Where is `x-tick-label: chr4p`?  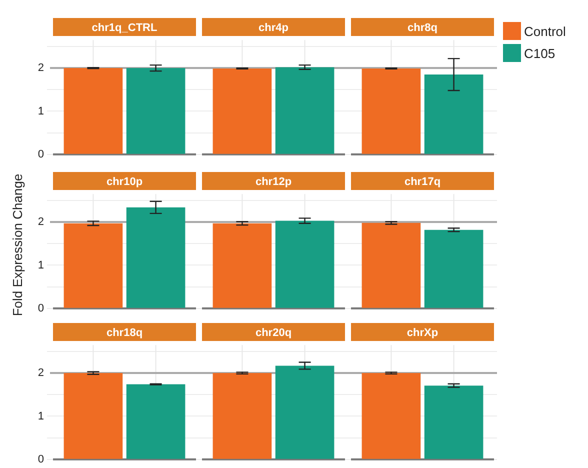
x-tick-label: chr4p is located at coordinates (273, 28).